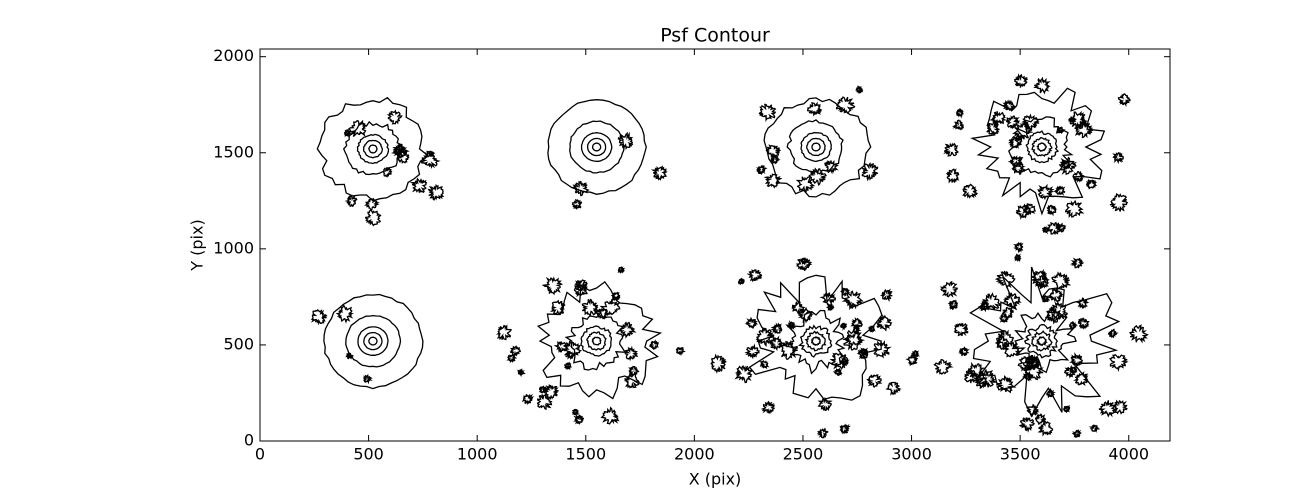 The image size is (1300, 490). What do you see at coordinates (477, 454) in the screenshot?
I see `x-tick-label: 1000` at bounding box center [477, 454].